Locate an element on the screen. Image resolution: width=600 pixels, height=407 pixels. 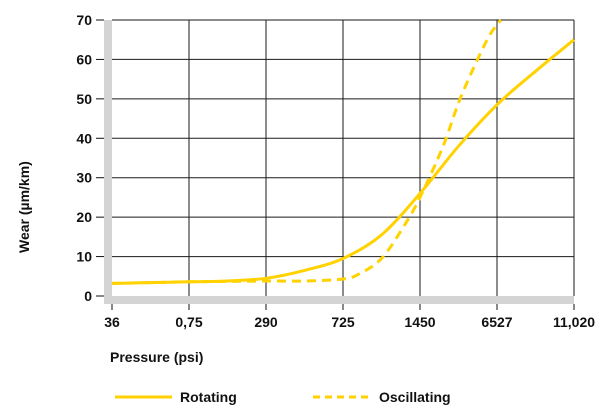
y-tick-label-10: 10 is located at coordinates (84, 257).